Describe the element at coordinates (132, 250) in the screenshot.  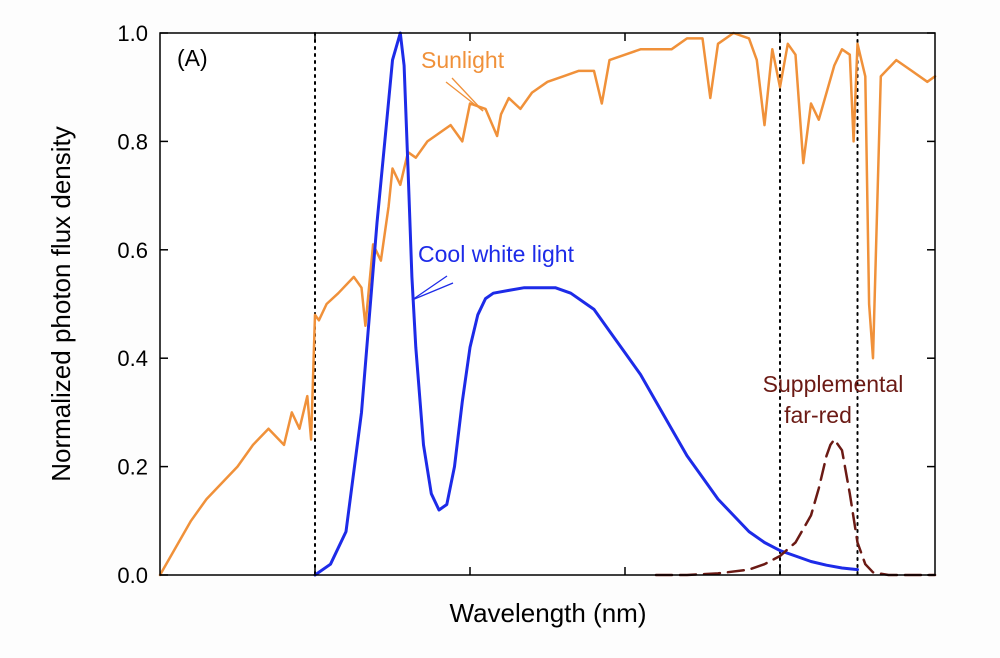
I see `y-tick-label: 0.6` at that location.